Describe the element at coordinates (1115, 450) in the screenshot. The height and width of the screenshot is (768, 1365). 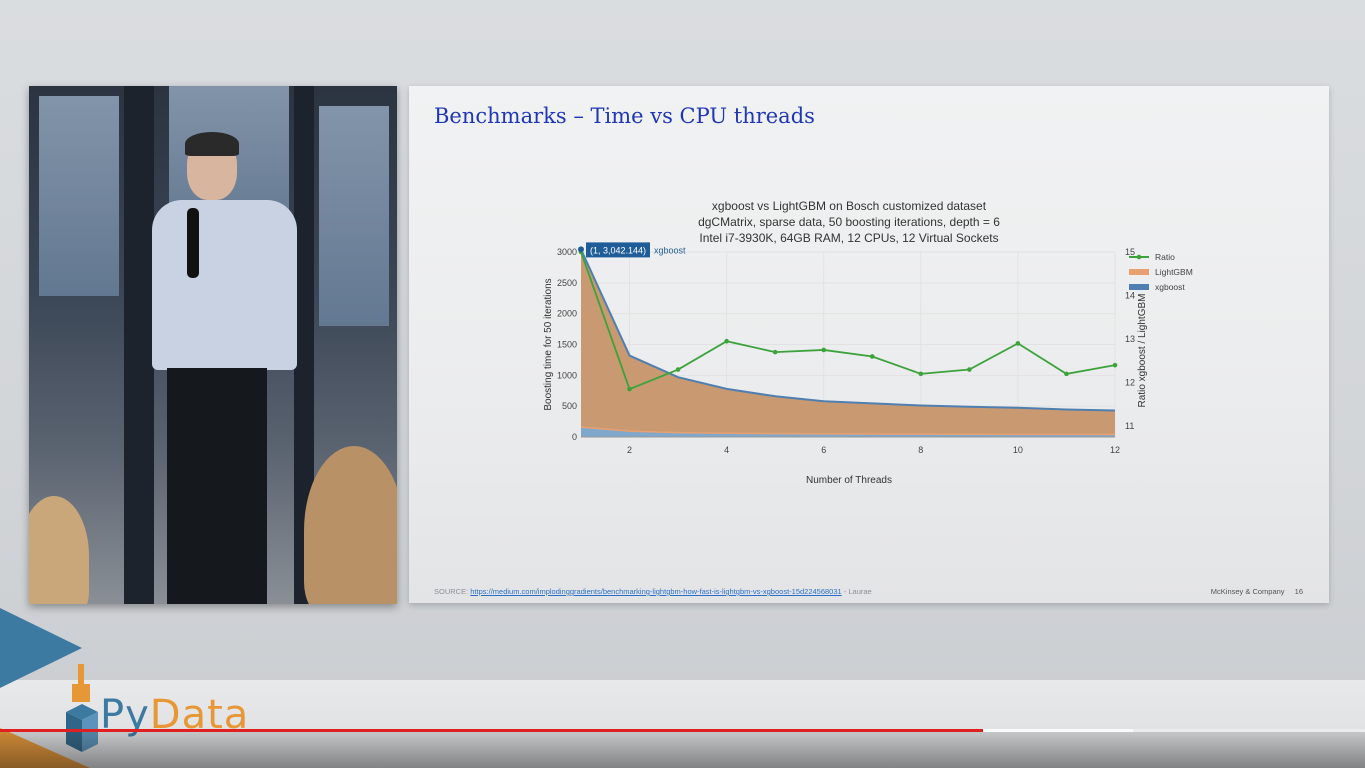
I see `x-tick-label: 12` at that location.